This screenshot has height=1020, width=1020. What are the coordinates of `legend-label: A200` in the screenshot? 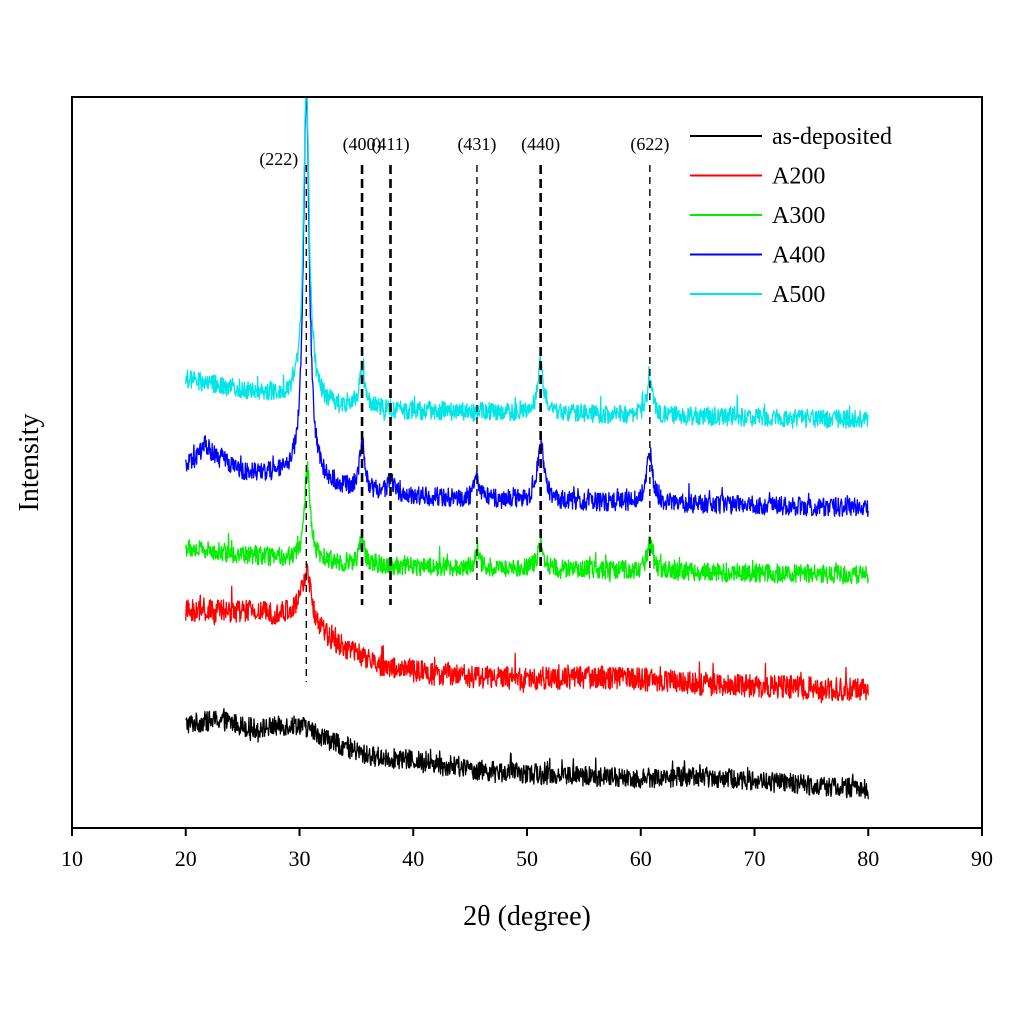 It's located at (798, 177).